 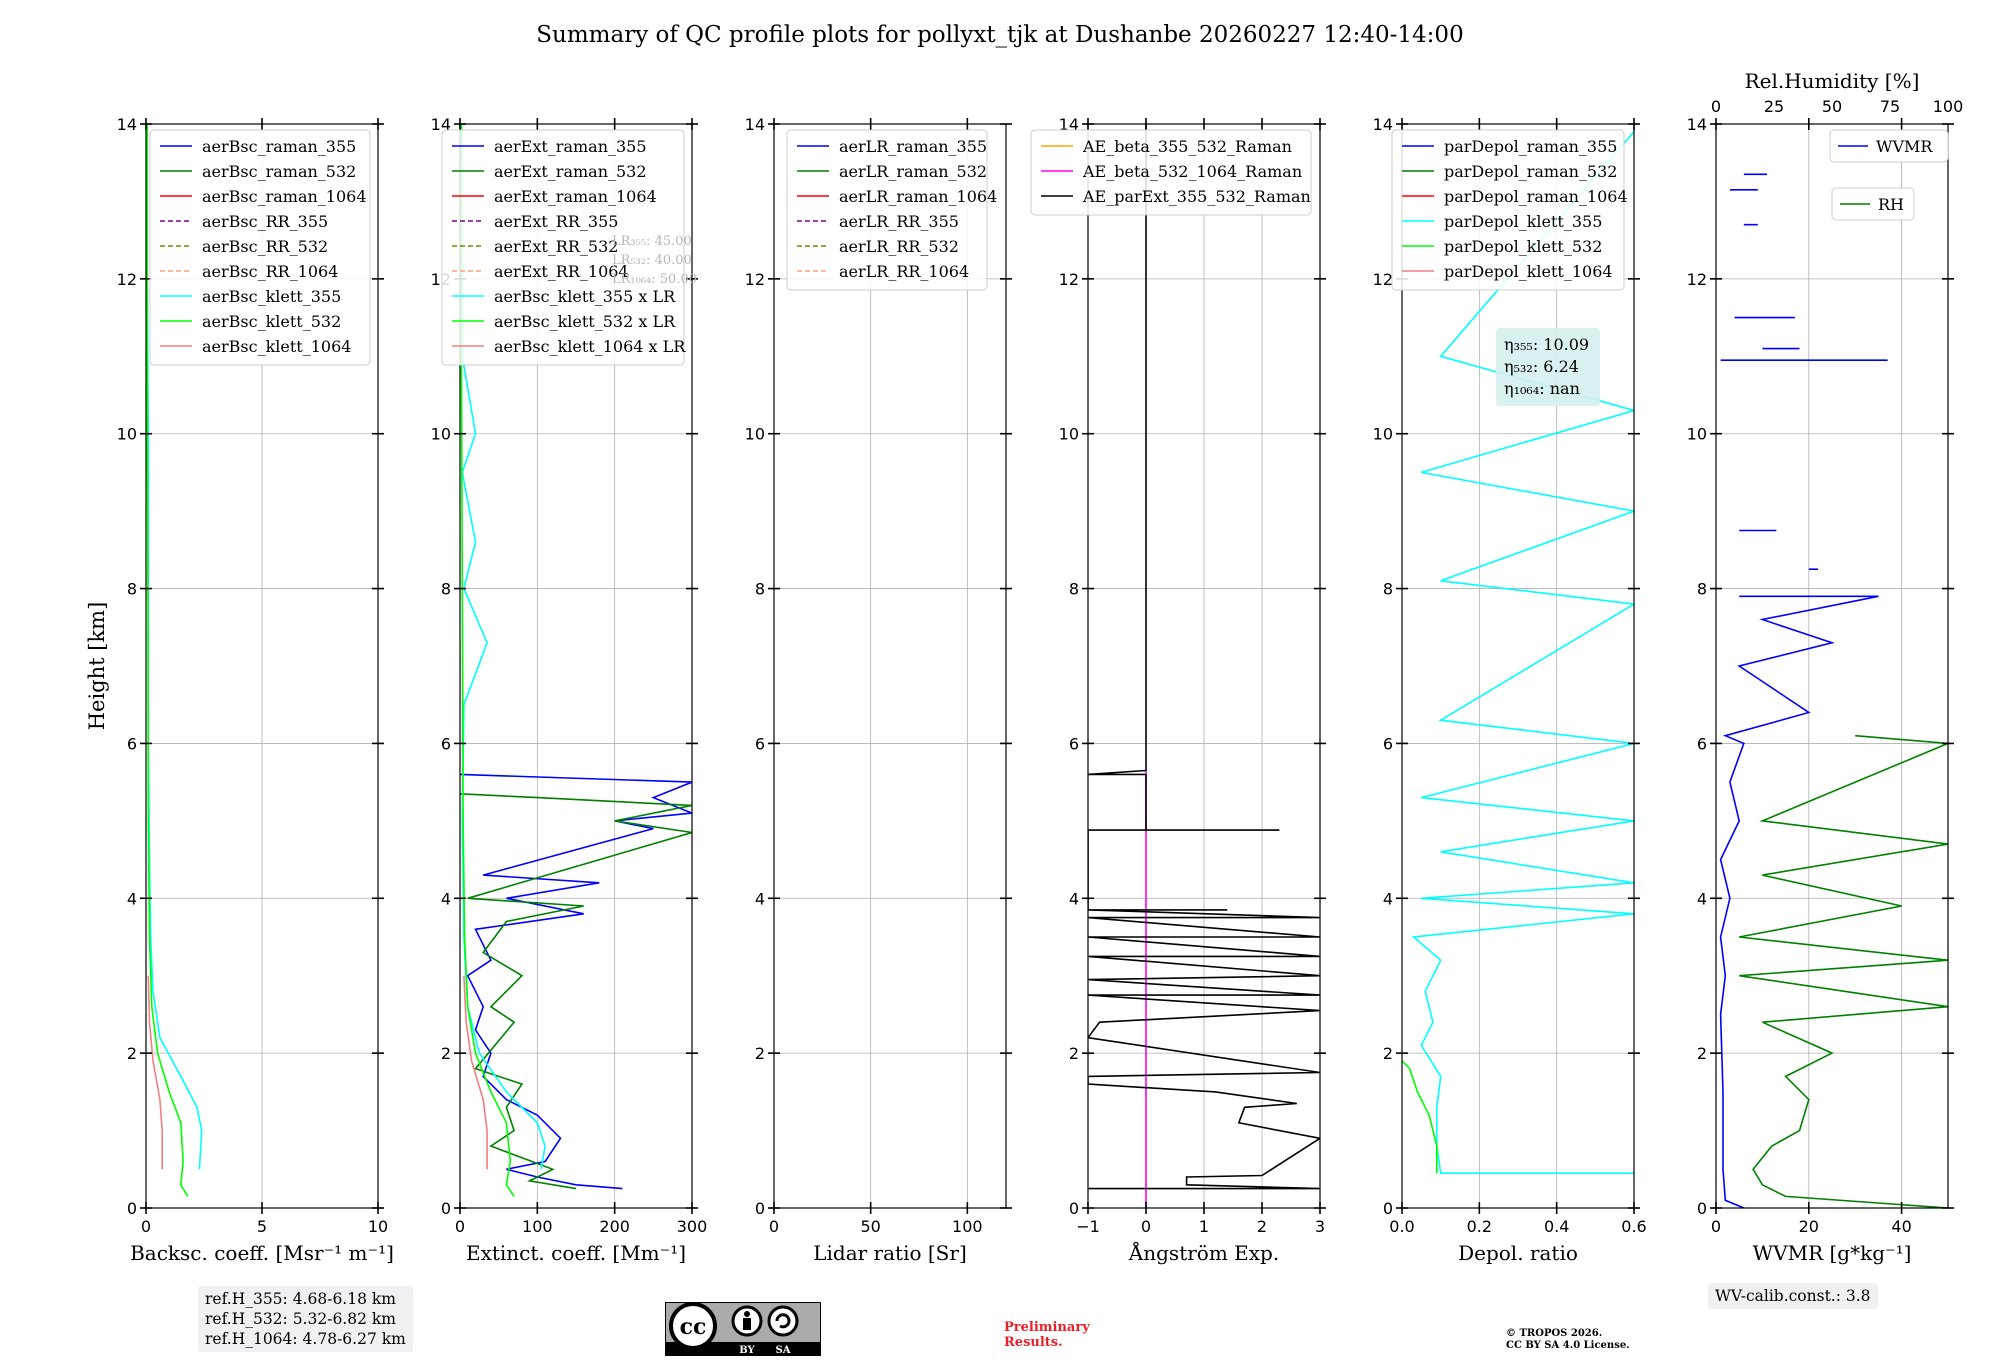 I want to click on legend-label: aerLR_raman_532, so click(x=913, y=171).